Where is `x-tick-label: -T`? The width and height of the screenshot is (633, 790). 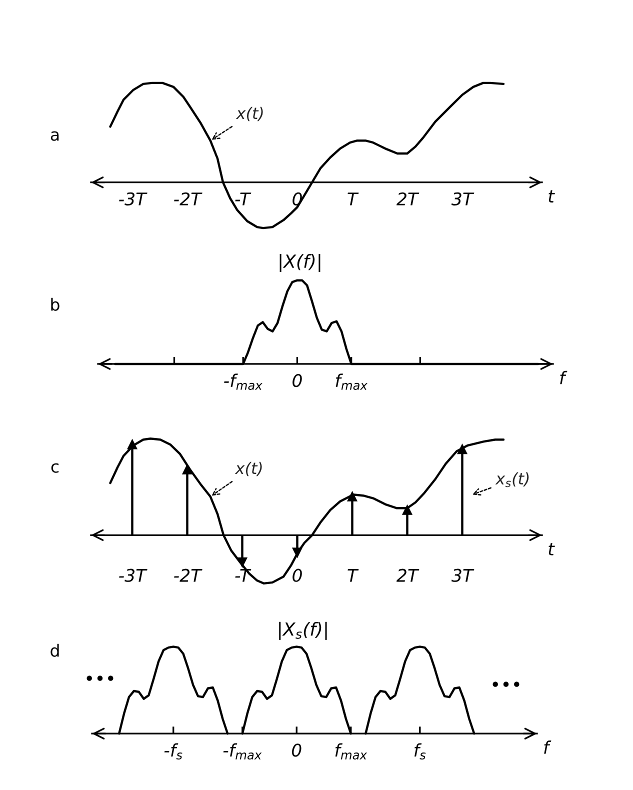 x-tick-label: -T is located at coordinates (243, 199).